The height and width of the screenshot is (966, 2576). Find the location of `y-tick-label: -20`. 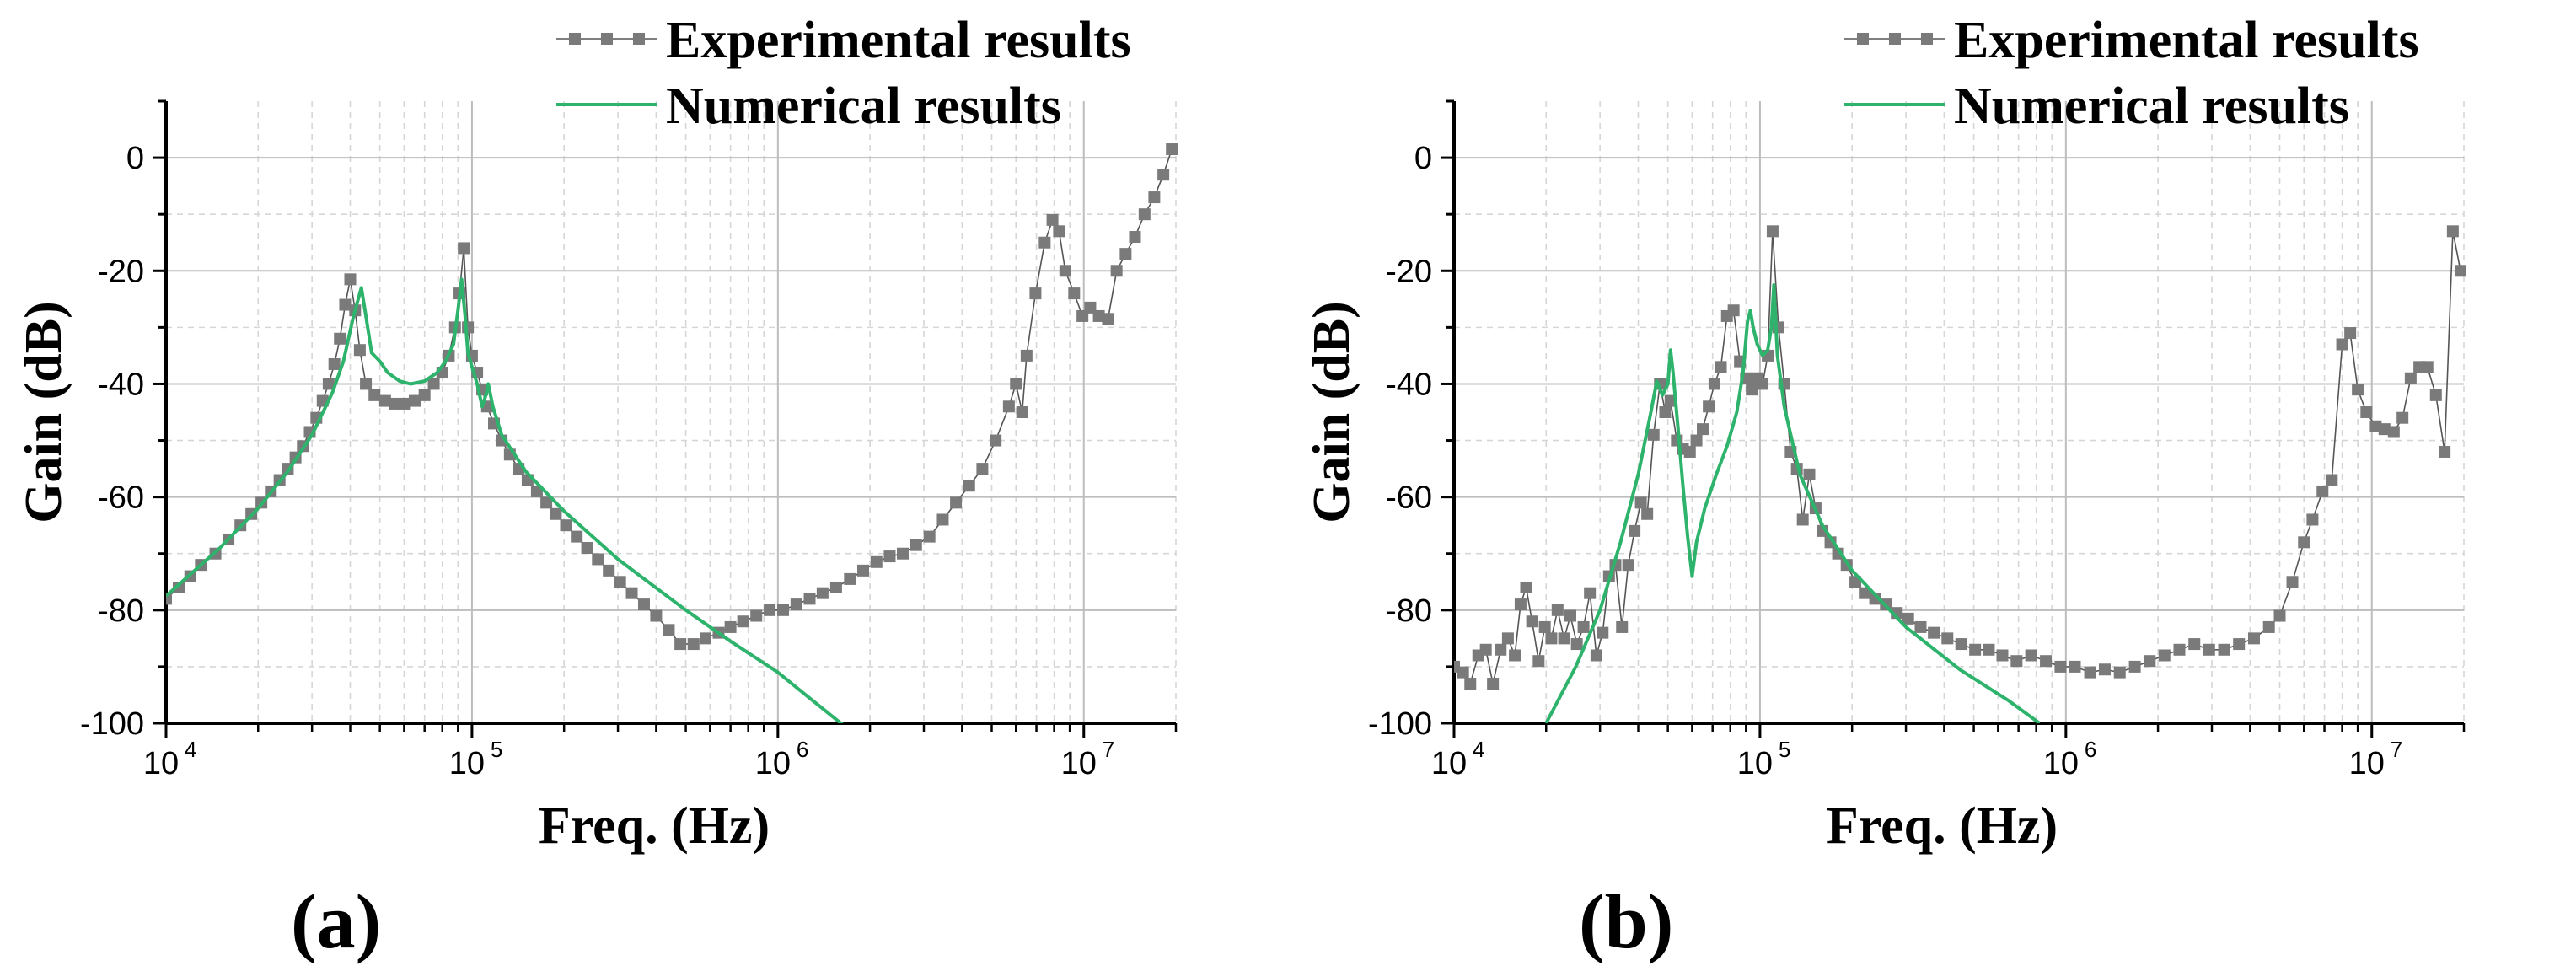

y-tick-label: -20 is located at coordinates (1409, 271).